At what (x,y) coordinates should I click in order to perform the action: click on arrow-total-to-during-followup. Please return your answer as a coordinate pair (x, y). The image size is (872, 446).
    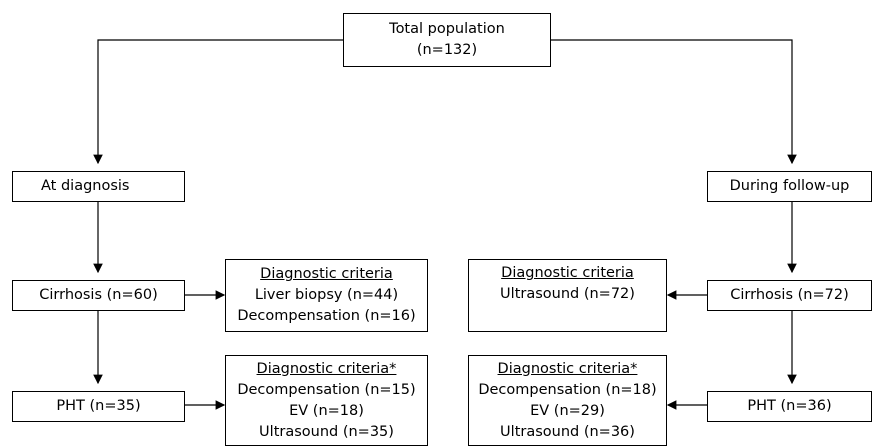
    Looking at the image, I should click on (674, 102).